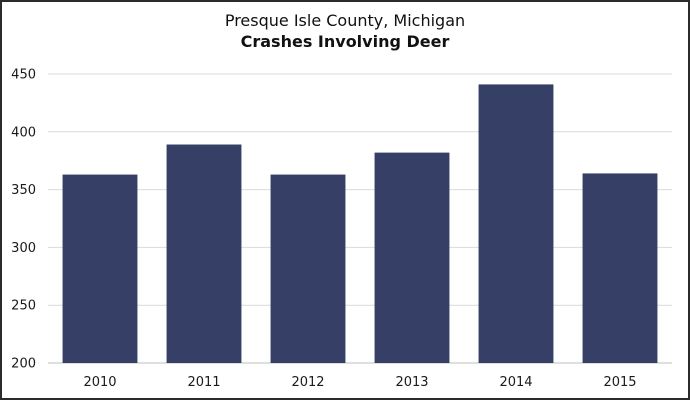 The width and height of the screenshot is (690, 400). I want to click on y-tick-label: 450, so click(23, 75).